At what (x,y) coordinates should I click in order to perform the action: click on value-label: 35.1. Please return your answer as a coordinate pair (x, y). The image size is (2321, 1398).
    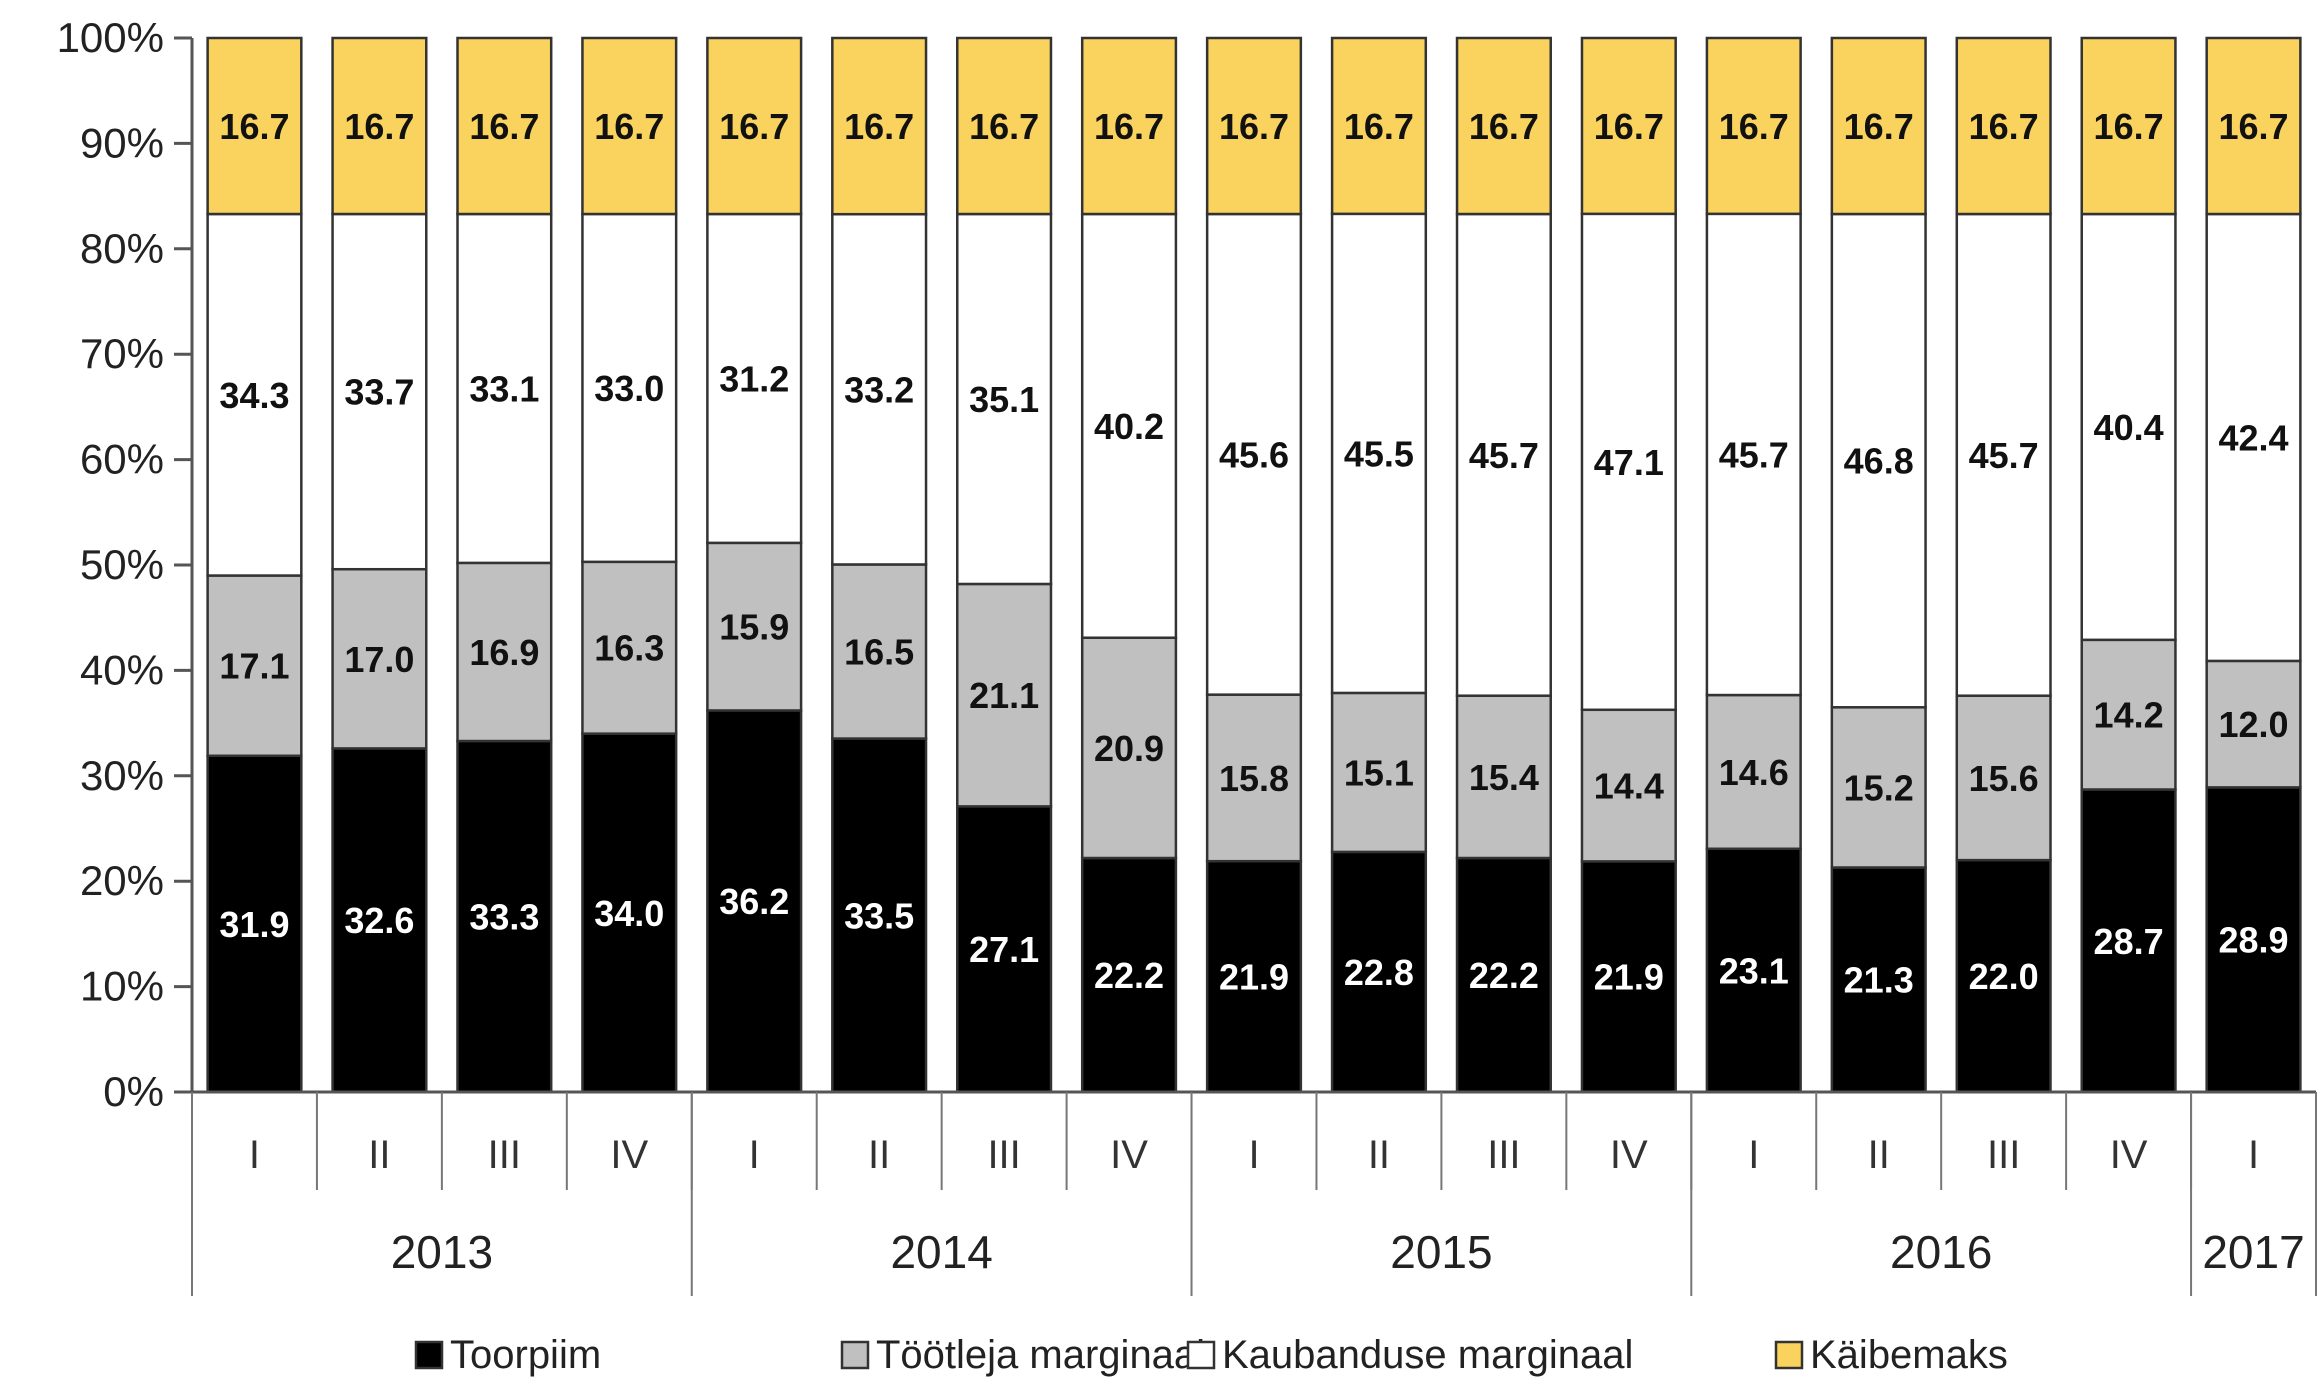
    Looking at the image, I should click on (1004, 399).